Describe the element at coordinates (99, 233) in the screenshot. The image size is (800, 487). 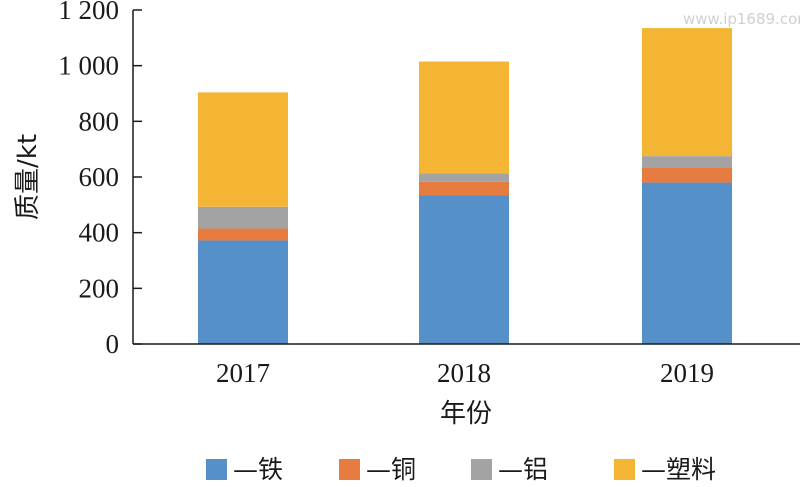
I see `y-tick-label: 400` at that location.